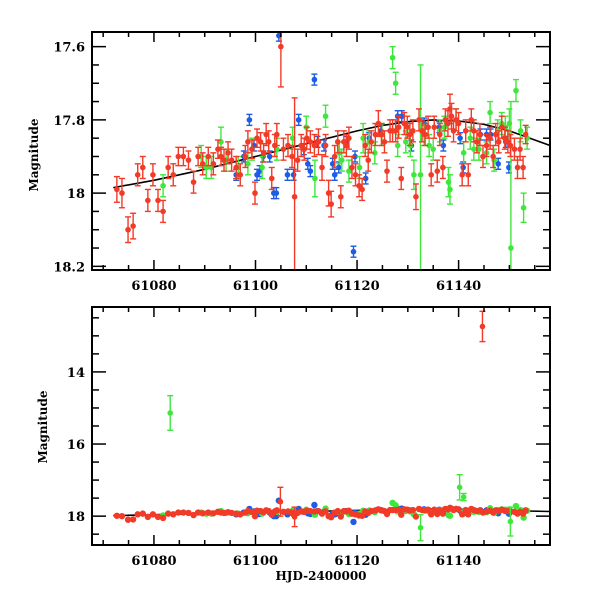  I want to click on y-tick-label: 18.2, so click(69, 267).